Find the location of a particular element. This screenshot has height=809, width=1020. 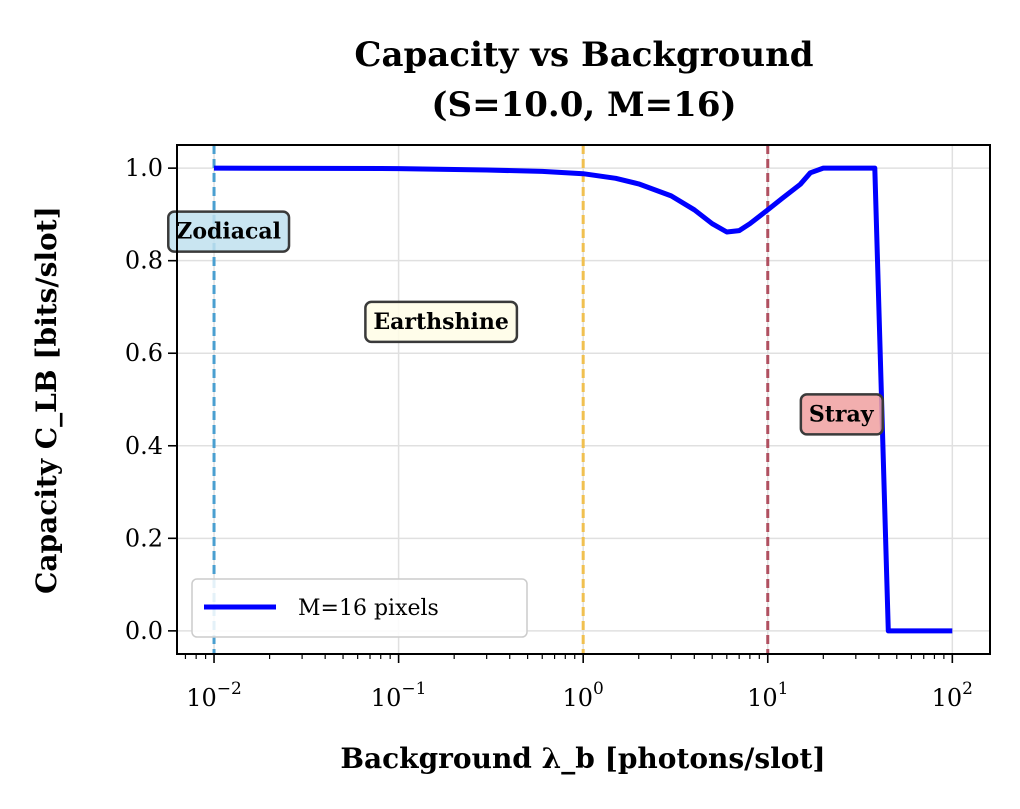

y-tick-label-2: 0.4 is located at coordinates (144, 446).